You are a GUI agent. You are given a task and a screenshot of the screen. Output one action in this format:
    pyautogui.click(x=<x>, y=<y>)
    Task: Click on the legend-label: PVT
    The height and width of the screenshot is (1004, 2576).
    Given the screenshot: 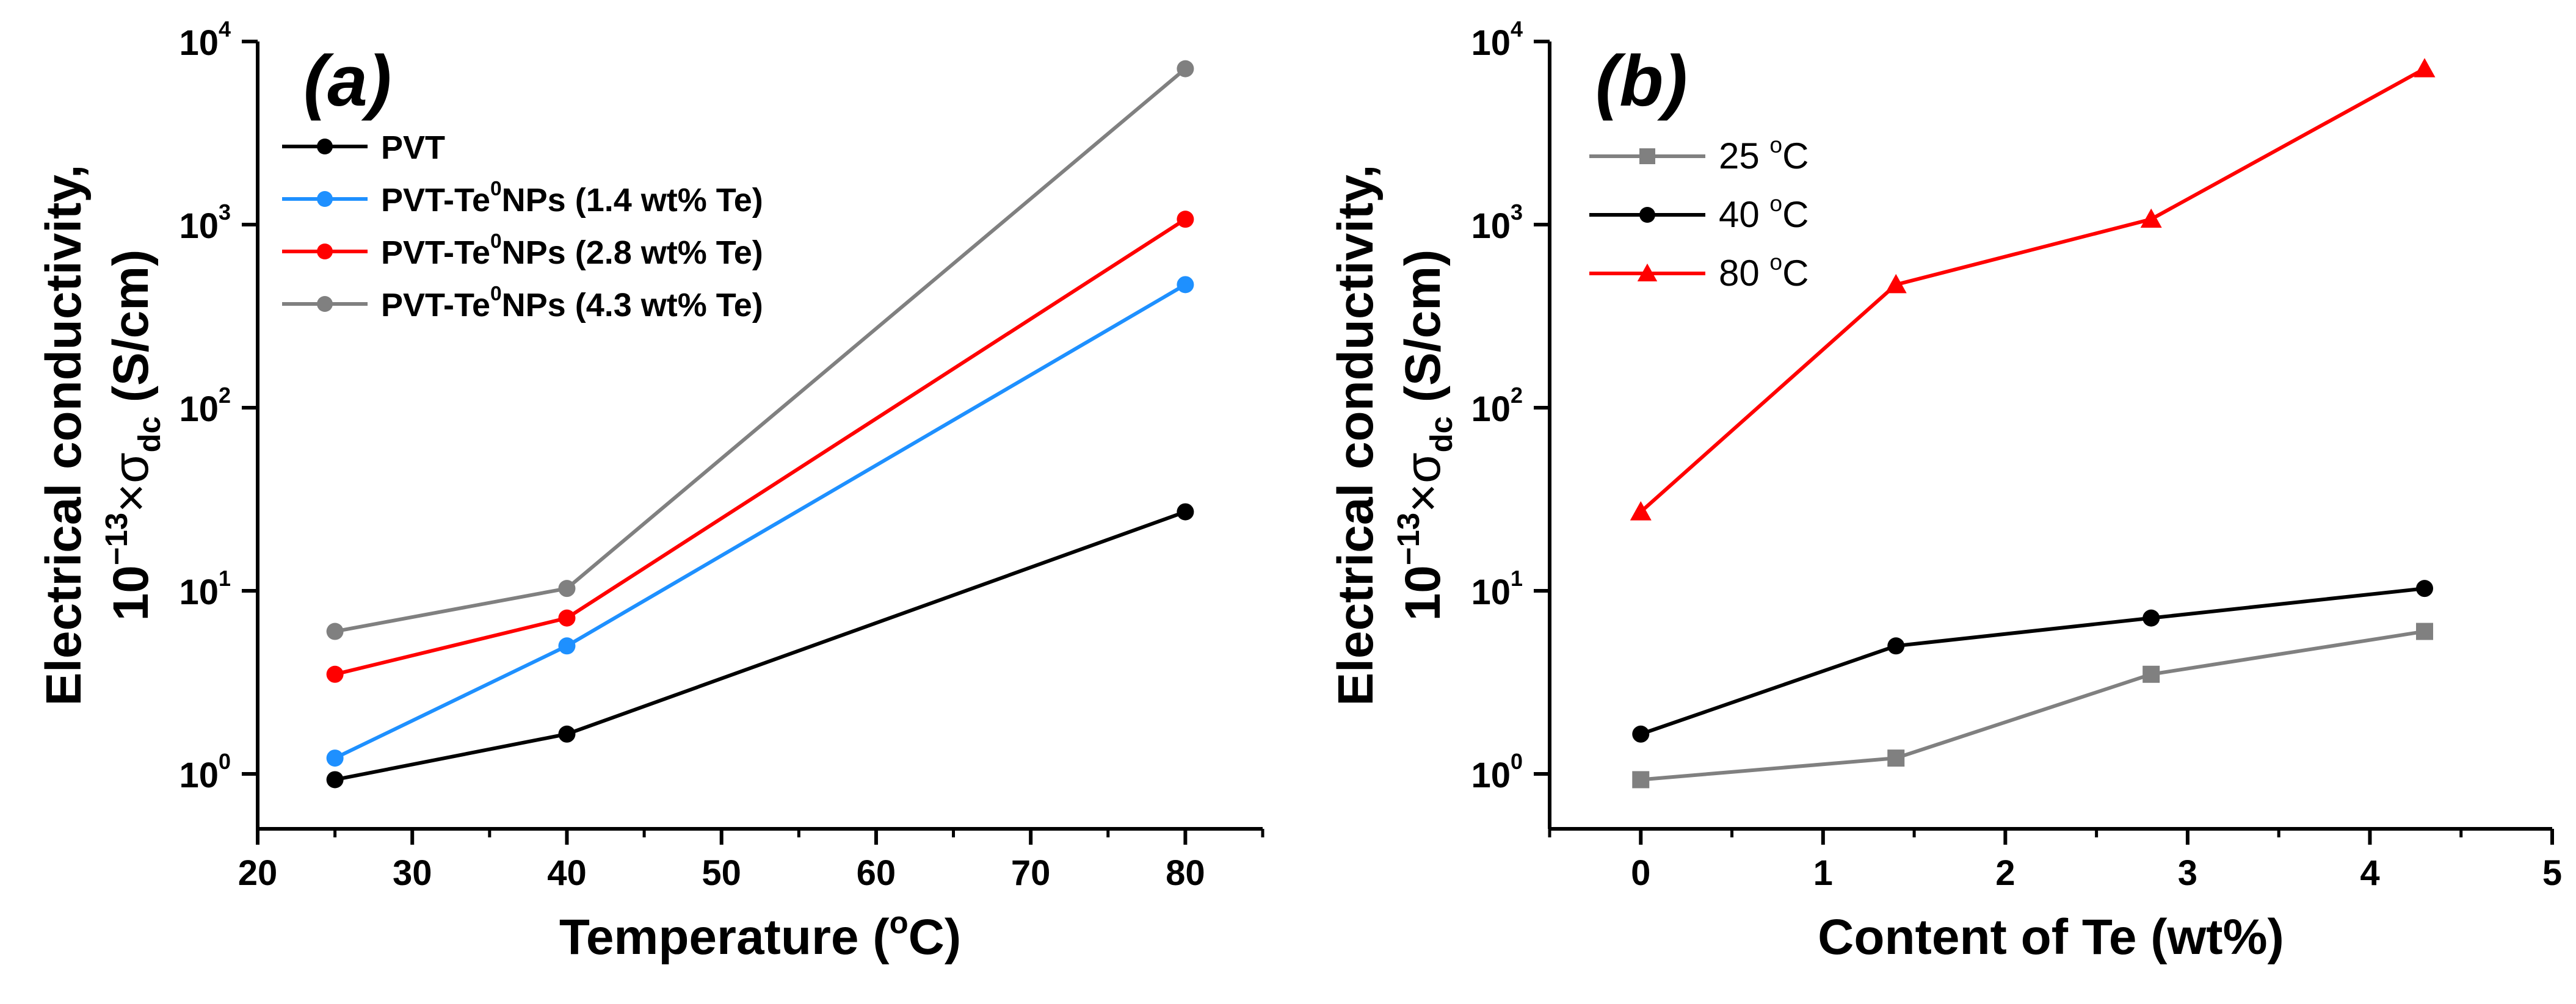 What is the action you would take?
    pyautogui.click(x=413, y=148)
    